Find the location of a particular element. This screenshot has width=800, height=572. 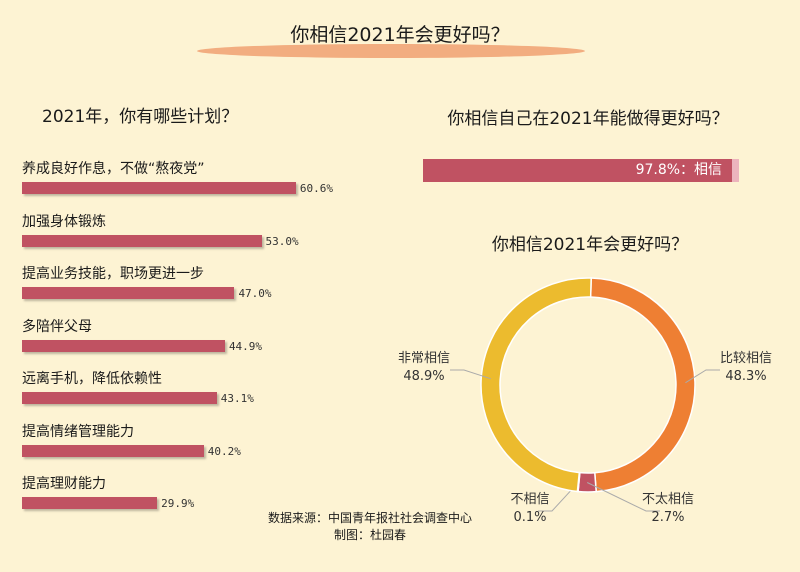

slice-name-label: 比较相信 is located at coordinates (746, 358).